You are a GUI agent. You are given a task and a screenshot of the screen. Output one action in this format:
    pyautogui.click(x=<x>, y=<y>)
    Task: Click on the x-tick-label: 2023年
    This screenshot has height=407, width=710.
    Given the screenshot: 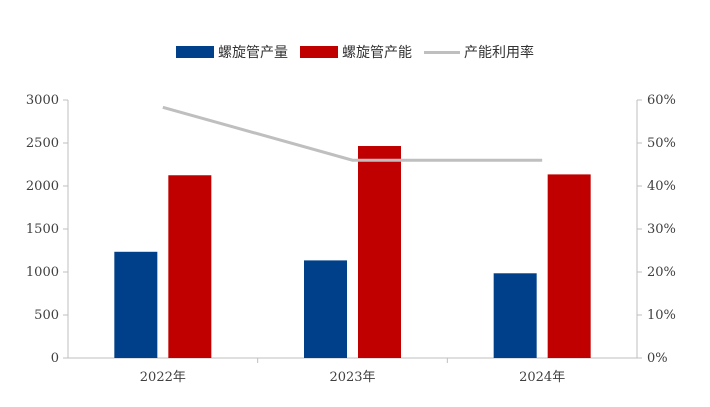 What is the action you would take?
    pyautogui.click(x=352, y=377)
    